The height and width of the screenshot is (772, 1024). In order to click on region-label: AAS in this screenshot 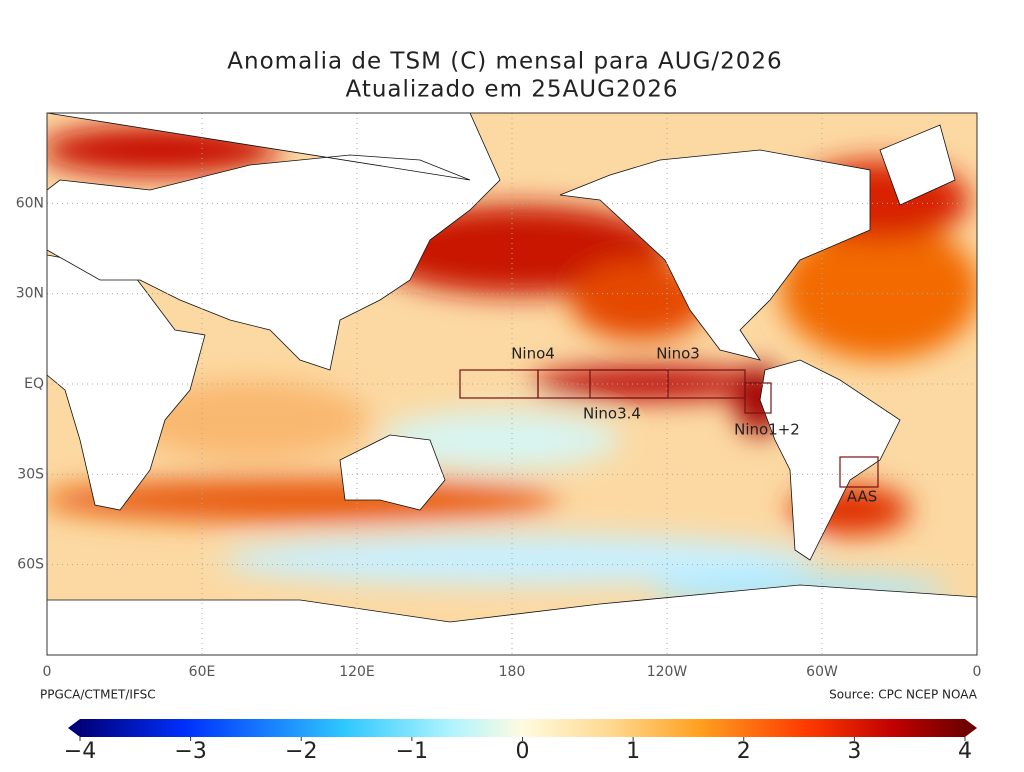, I will do `click(862, 497)`.